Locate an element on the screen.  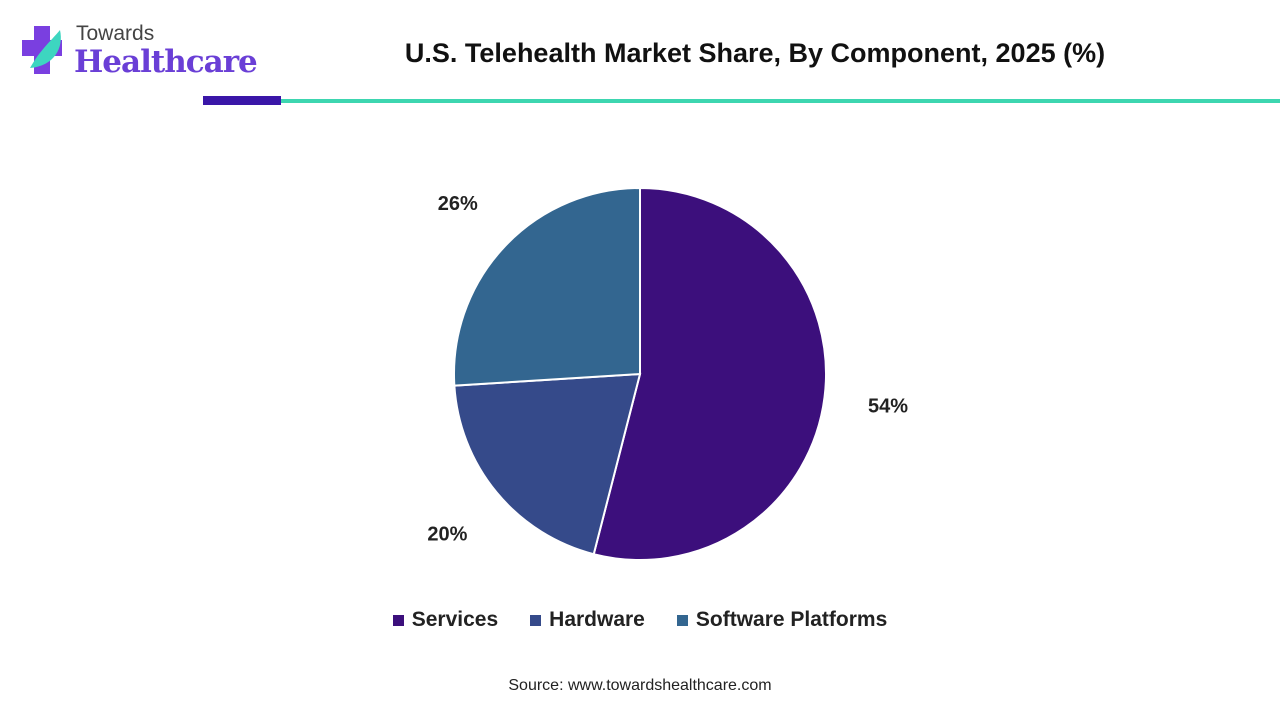
logo: Towards Healthcare is located at coordinates (139, 52).